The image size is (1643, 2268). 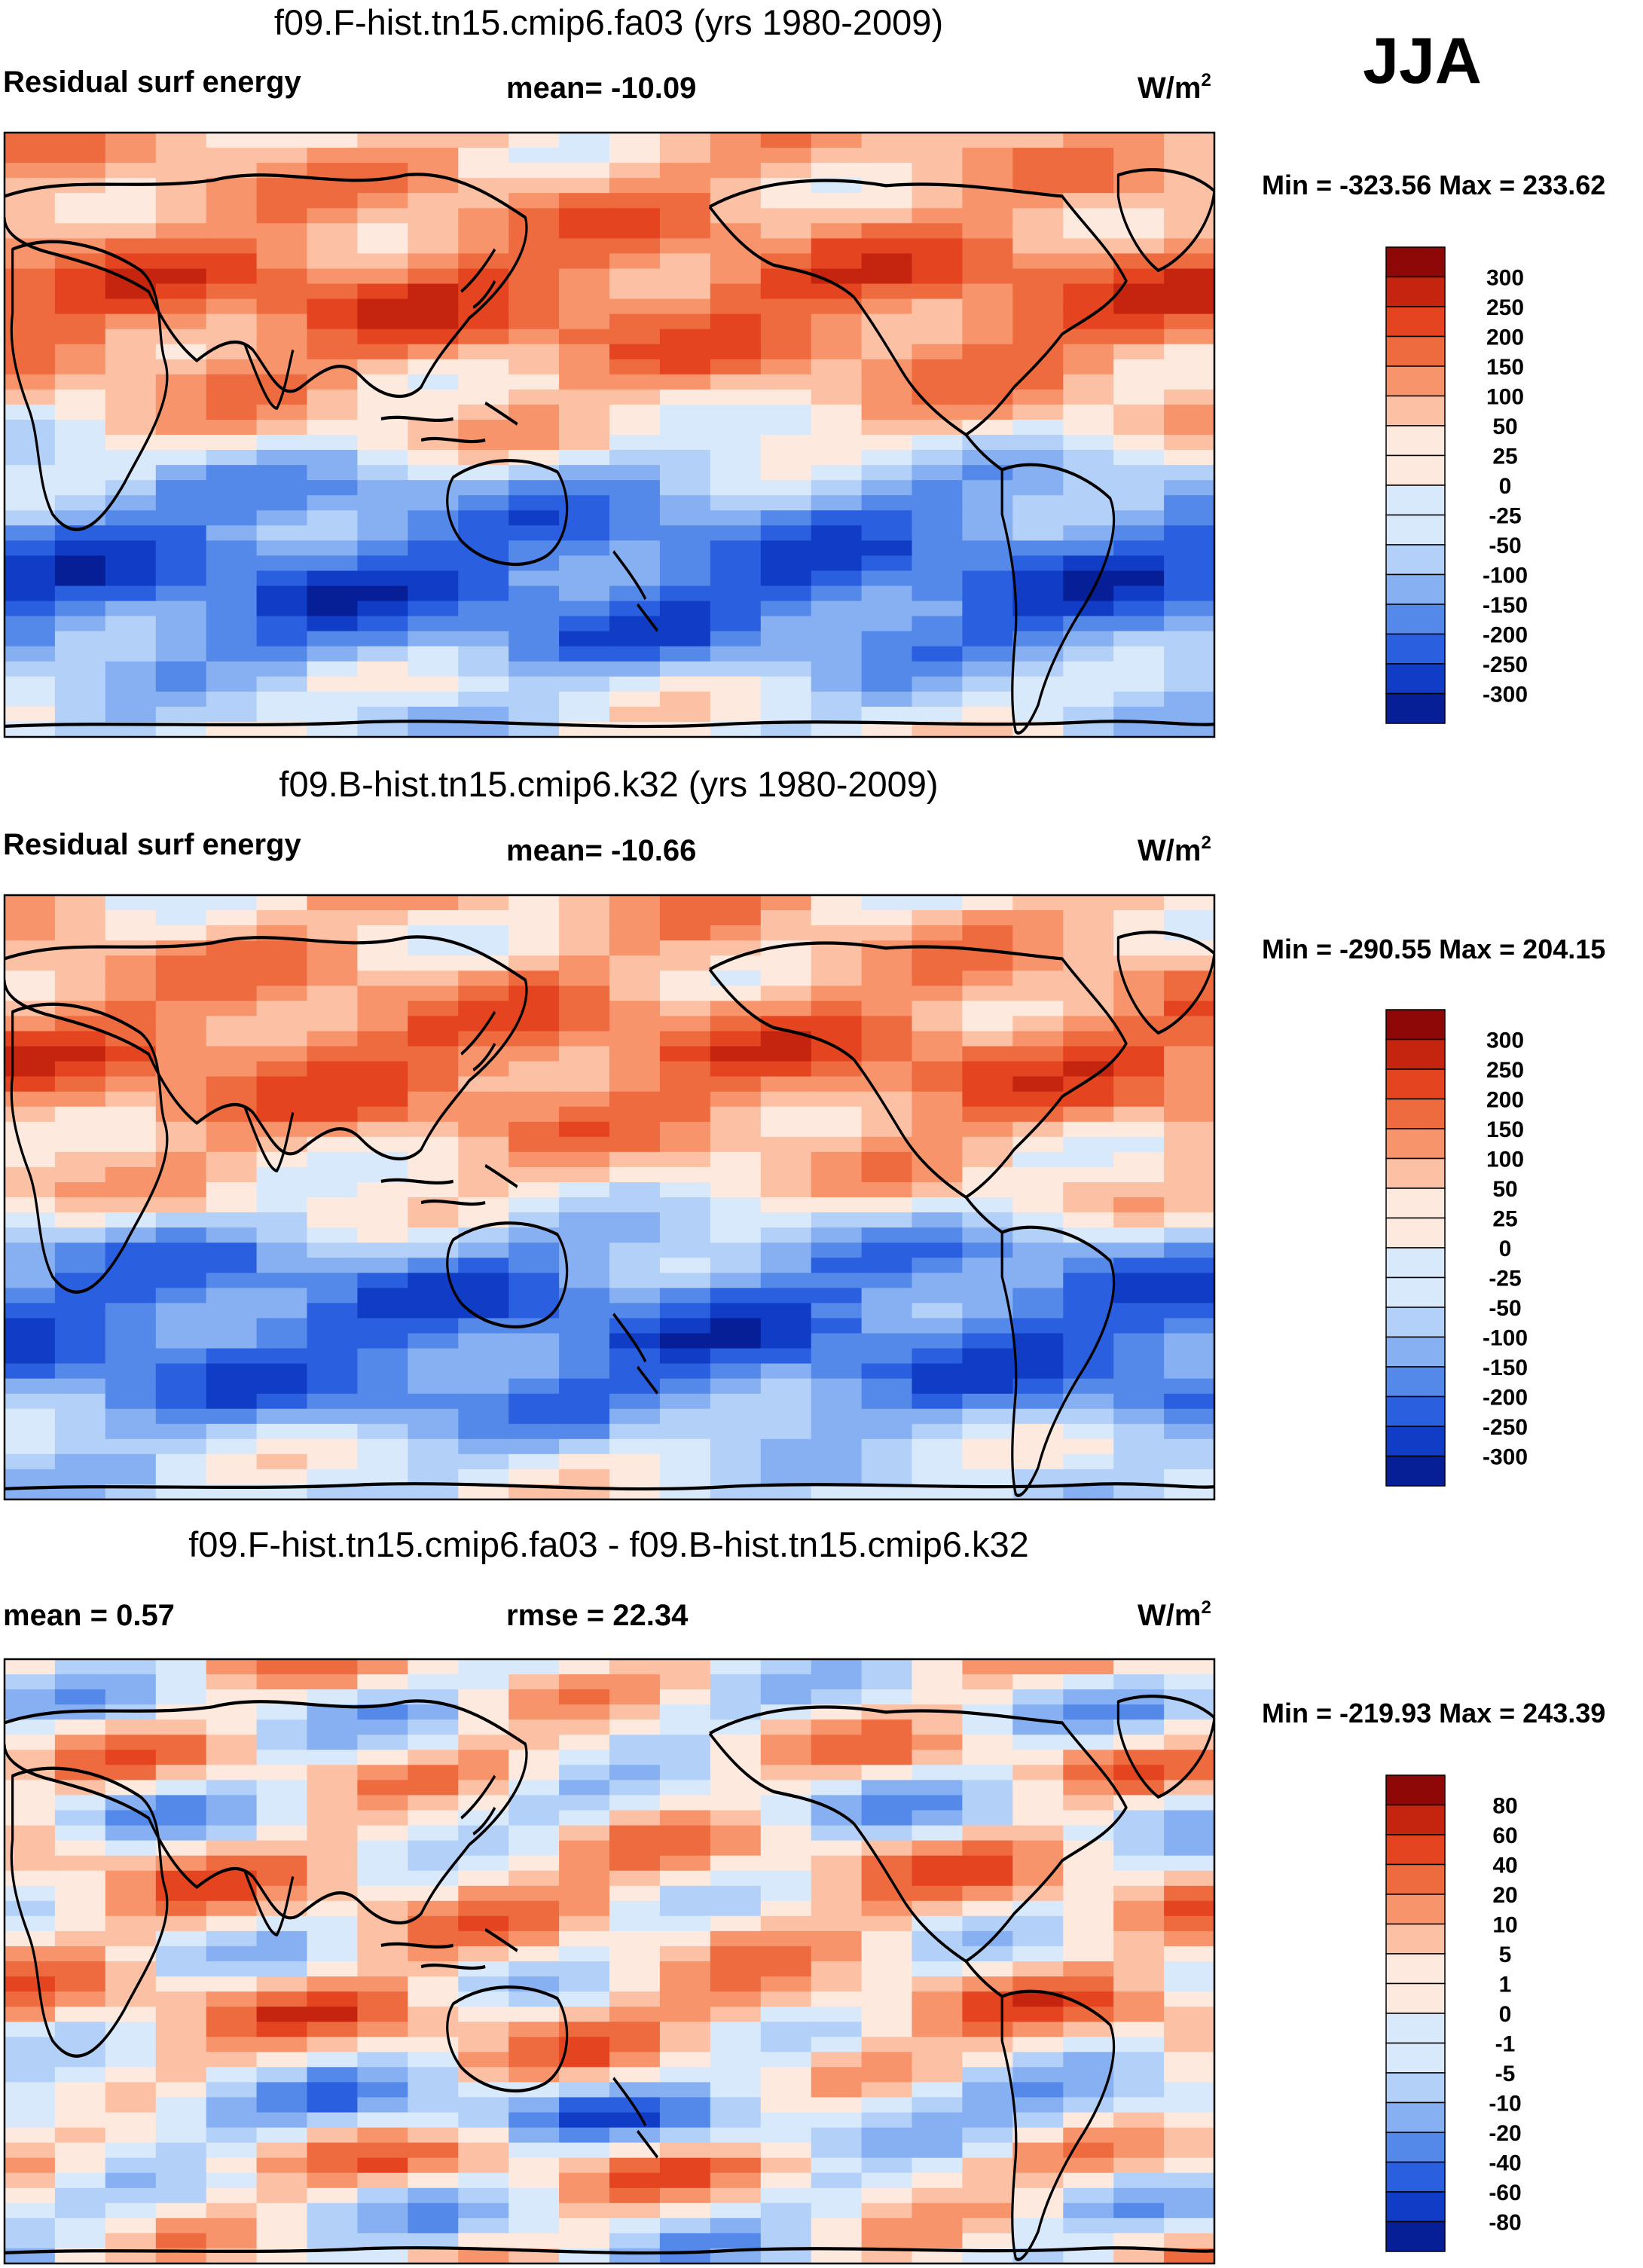 I want to click on colorbar-tick-label: -25, so click(x=1505, y=1279).